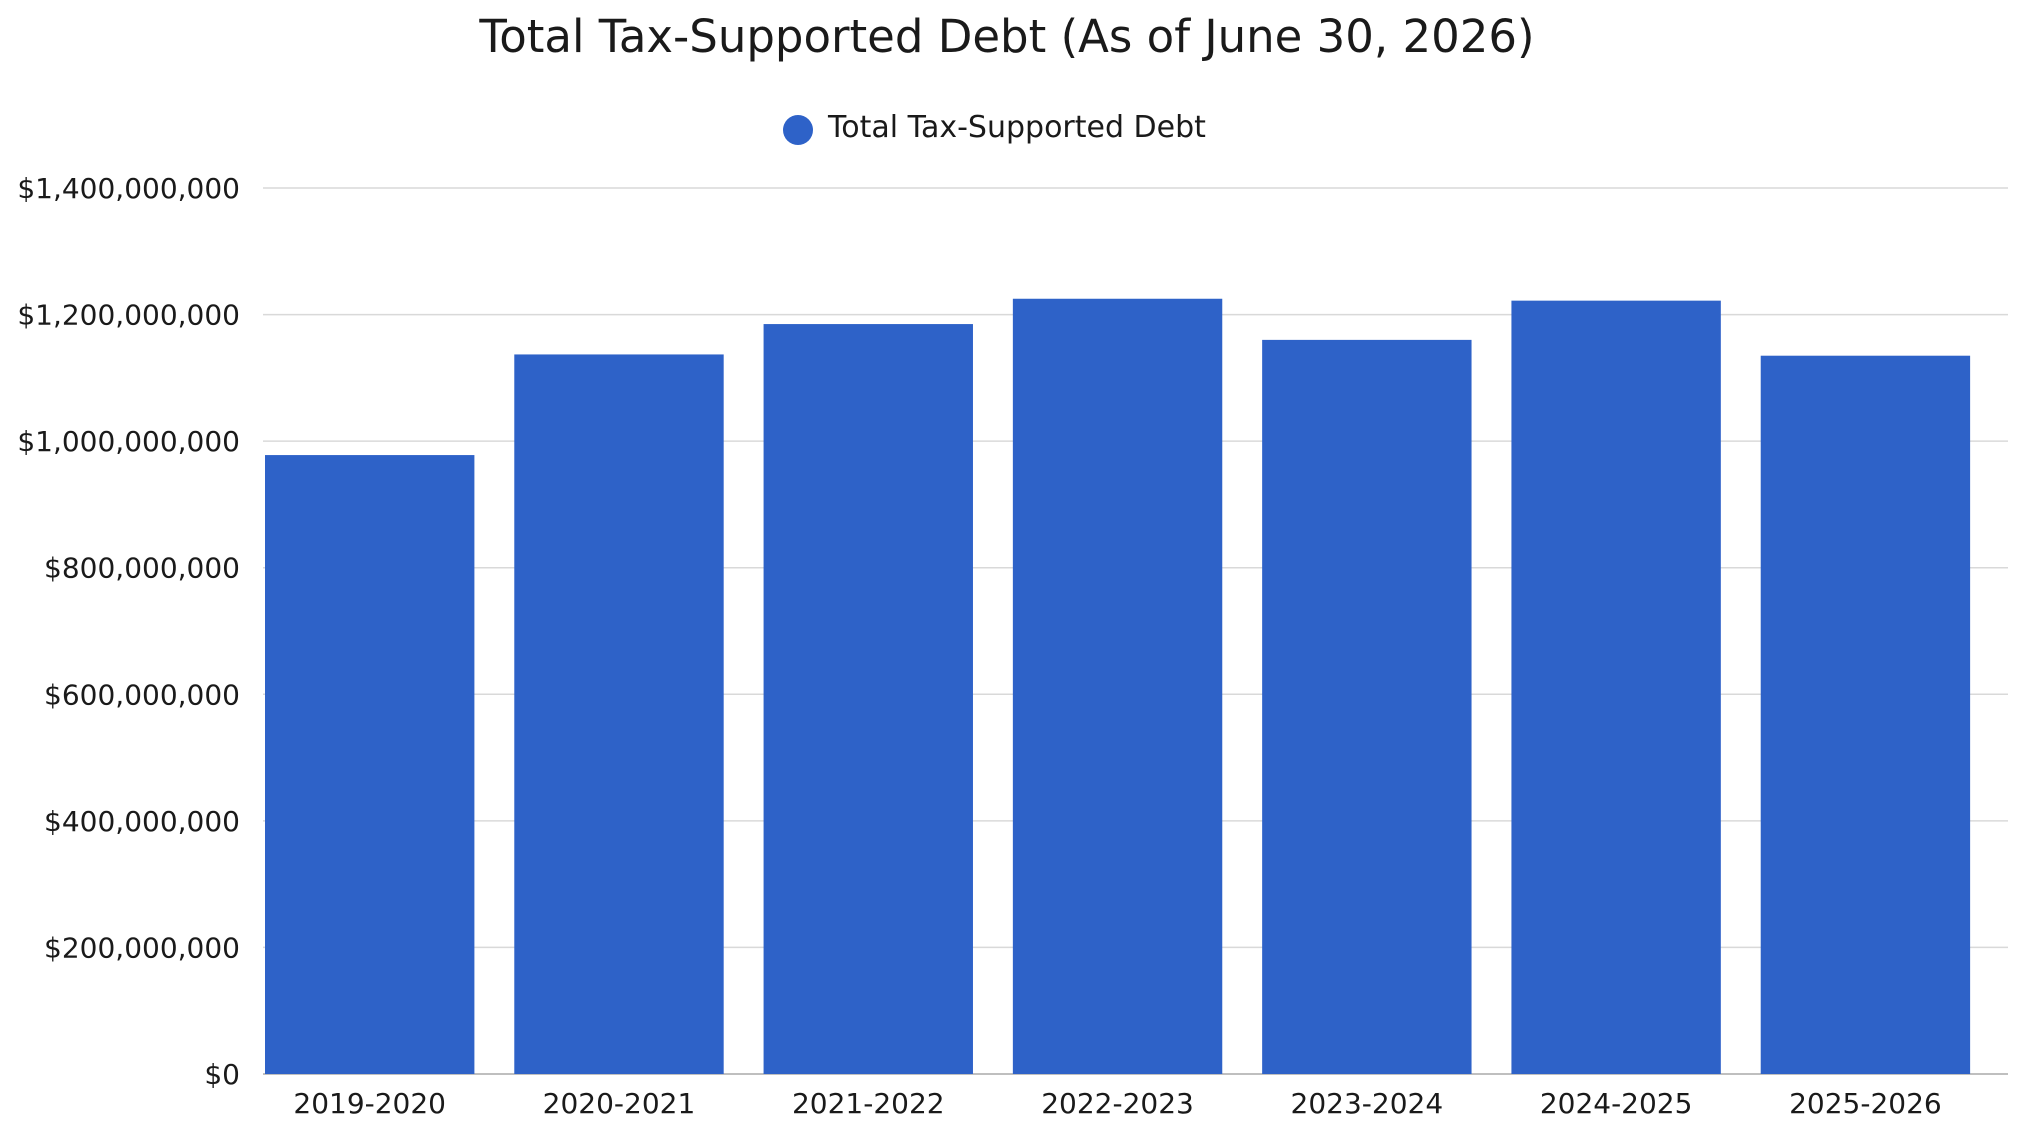 The height and width of the screenshot is (1126, 2022). What do you see at coordinates (128, 441) in the screenshot?
I see `y-tick-label: $1,000,000,000` at bounding box center [128, 441].